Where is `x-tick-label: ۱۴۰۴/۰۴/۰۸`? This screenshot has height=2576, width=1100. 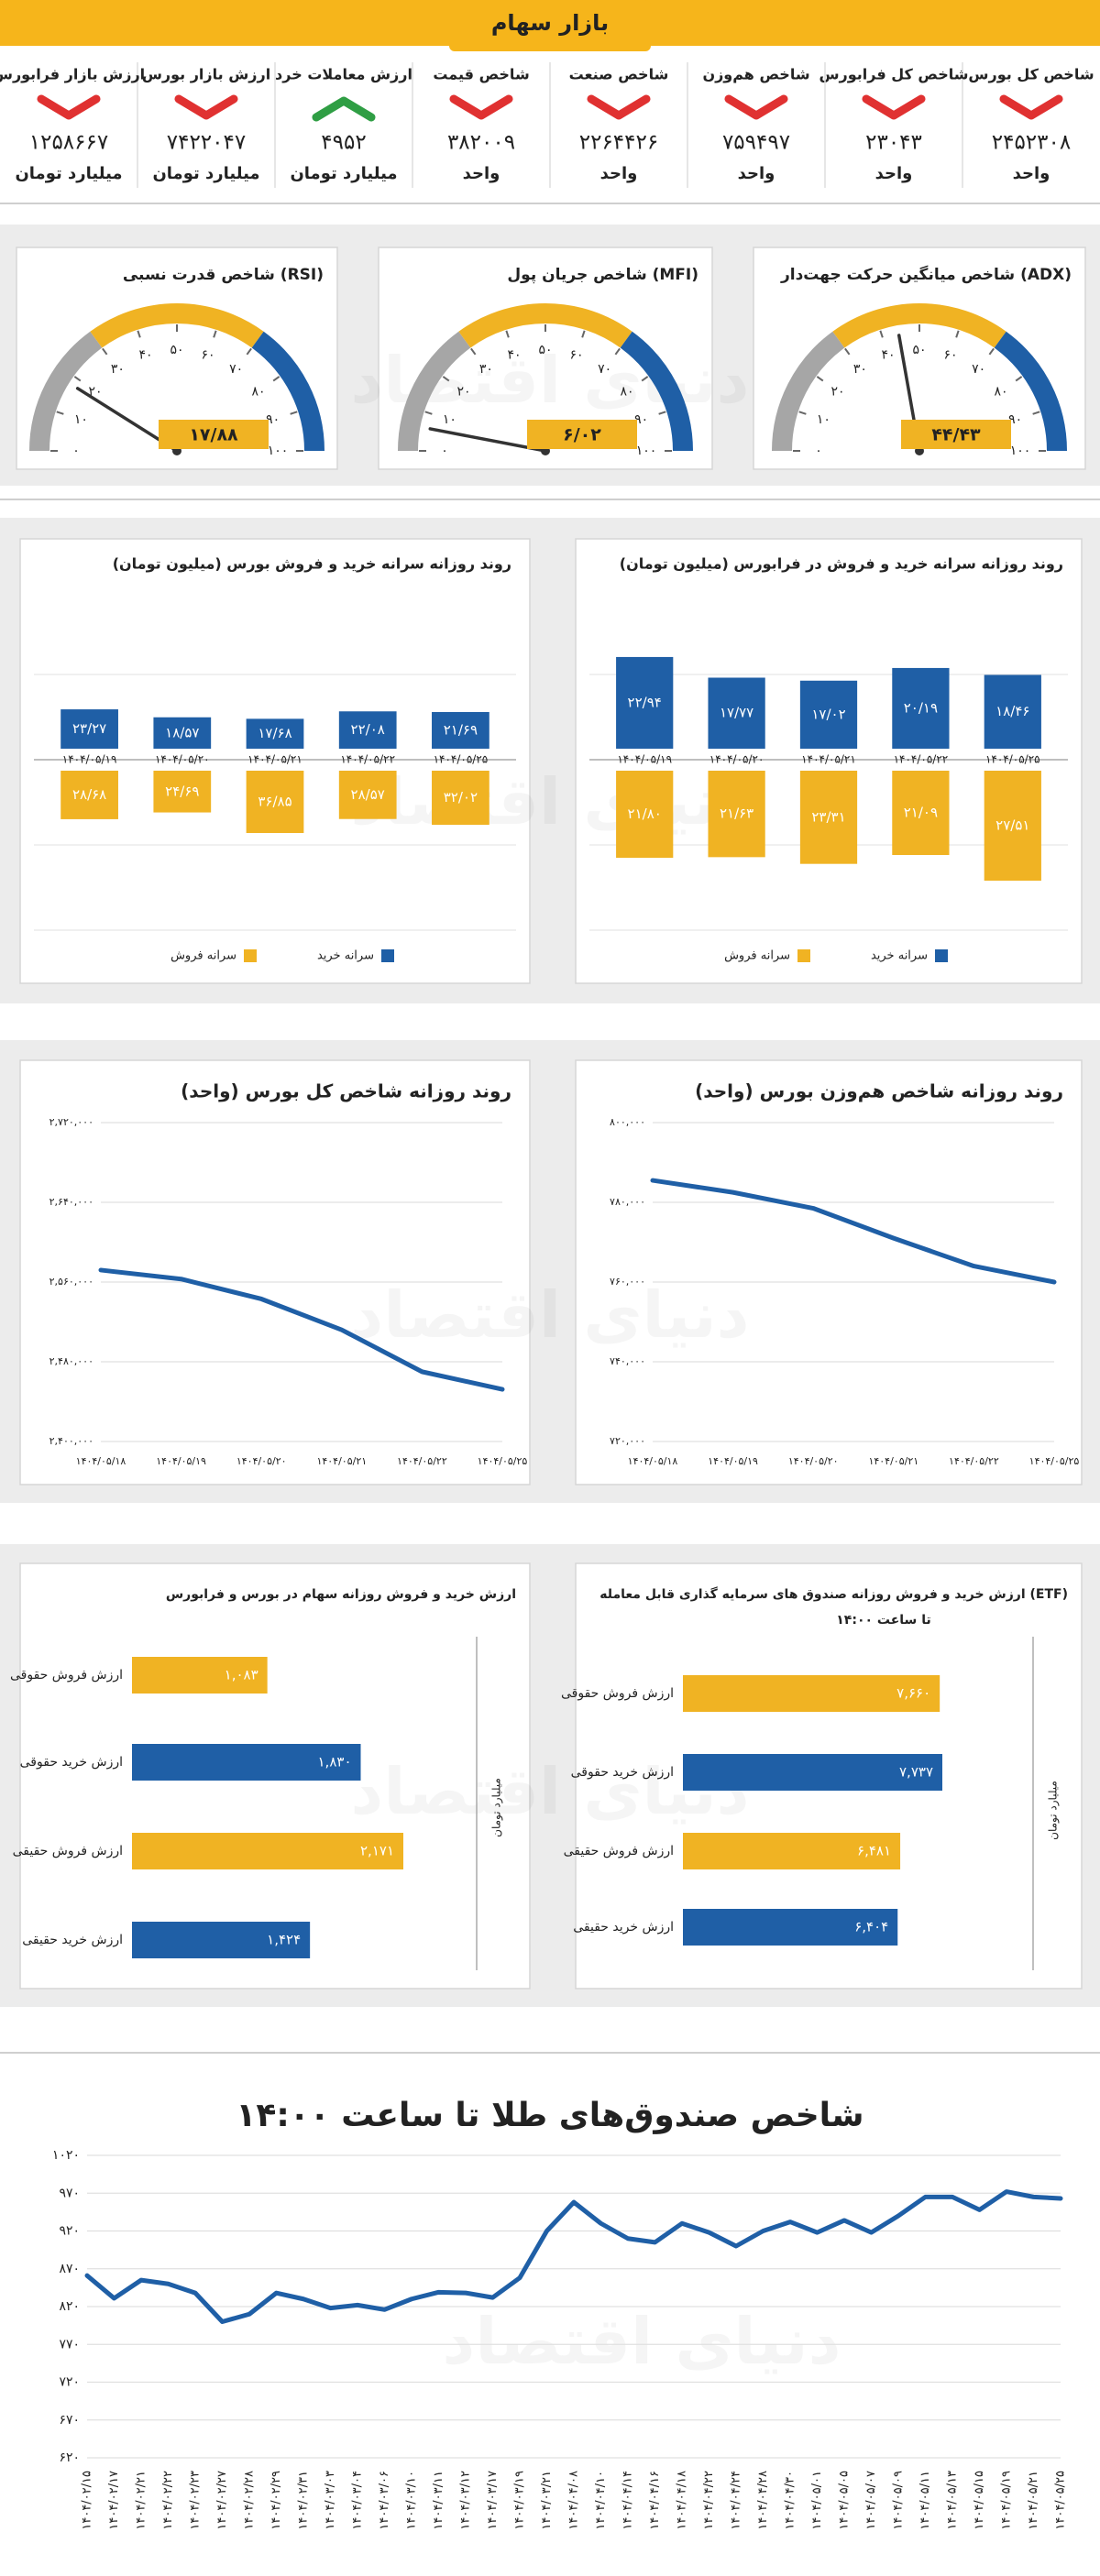 x-tick-label: ۱۴۰۴/۰۴/۰۸ is located at coordinates (574, 2500).